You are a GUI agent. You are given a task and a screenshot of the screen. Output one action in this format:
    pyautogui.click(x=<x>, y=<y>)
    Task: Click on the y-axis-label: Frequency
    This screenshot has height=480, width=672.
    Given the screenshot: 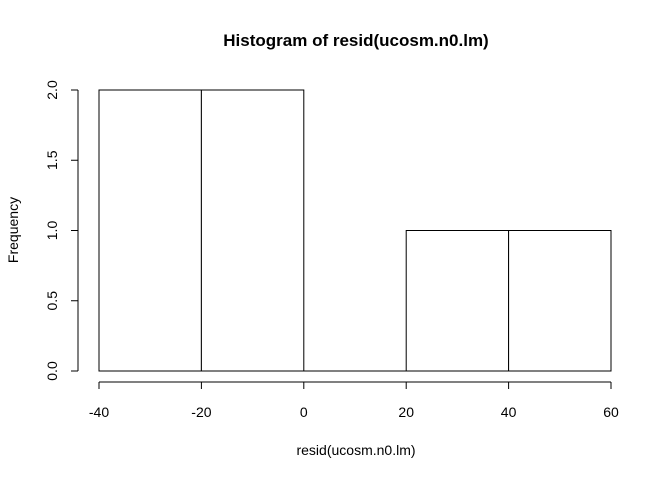 What is the action you would take?
    pyautogui.click(x=13, y=230)
    